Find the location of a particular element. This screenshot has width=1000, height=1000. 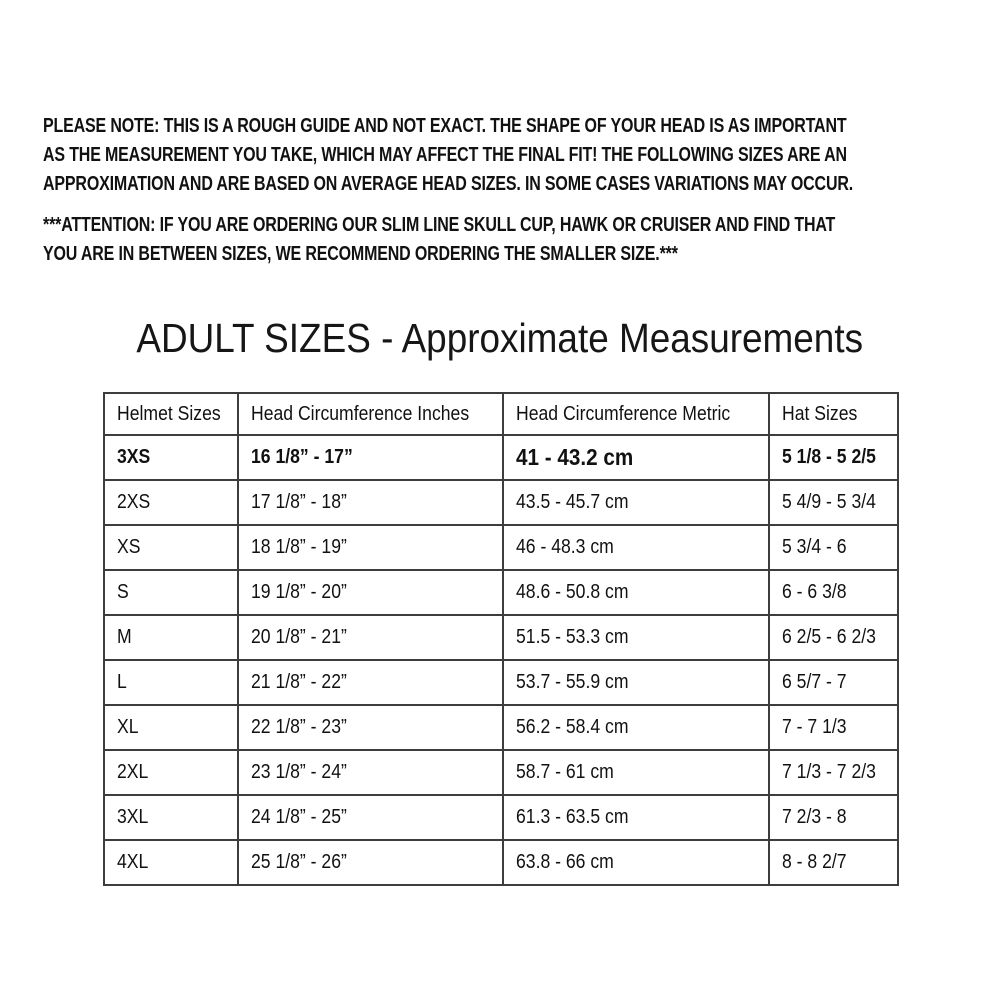

table-cell-text: XL is located at coordinates (128, 727).